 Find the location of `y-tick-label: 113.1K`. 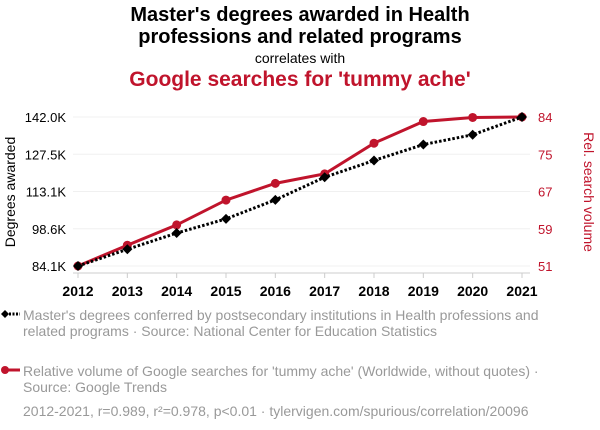

y-tick-label: 113.1K is located at coordinates (46, 192).